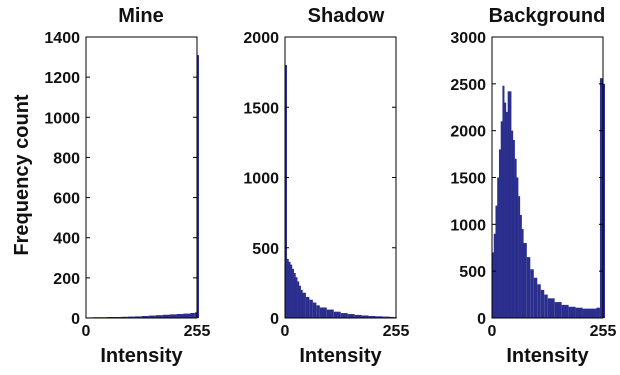  I want to click on panel-title: Shadow, so click(346, 16).